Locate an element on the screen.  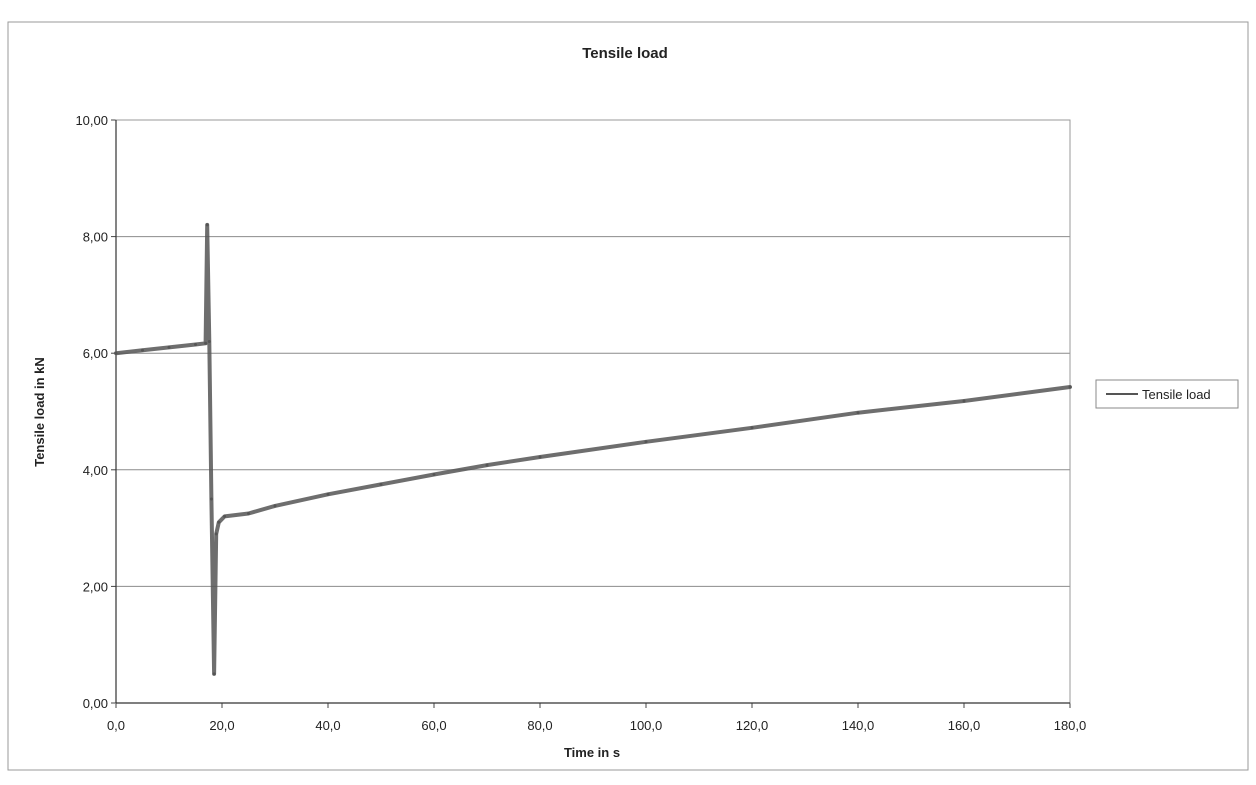
y-tick-labels: 0,00 2,00 4,00 6,00 8,00 10,00 is located at coordinates (91, 412).